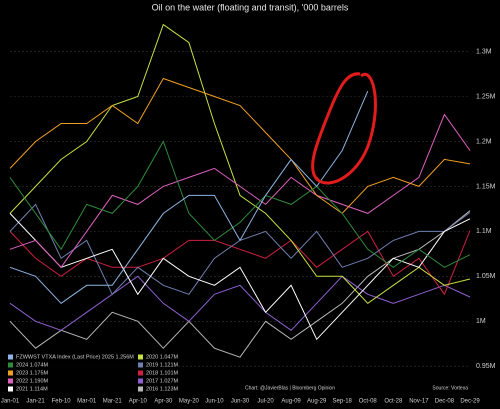 The width and height of the screenshot is (500, 409). Describe the element at coordinates (87, 402) in the screenshot. I see `x-tick-label: Mar-01` at that location.